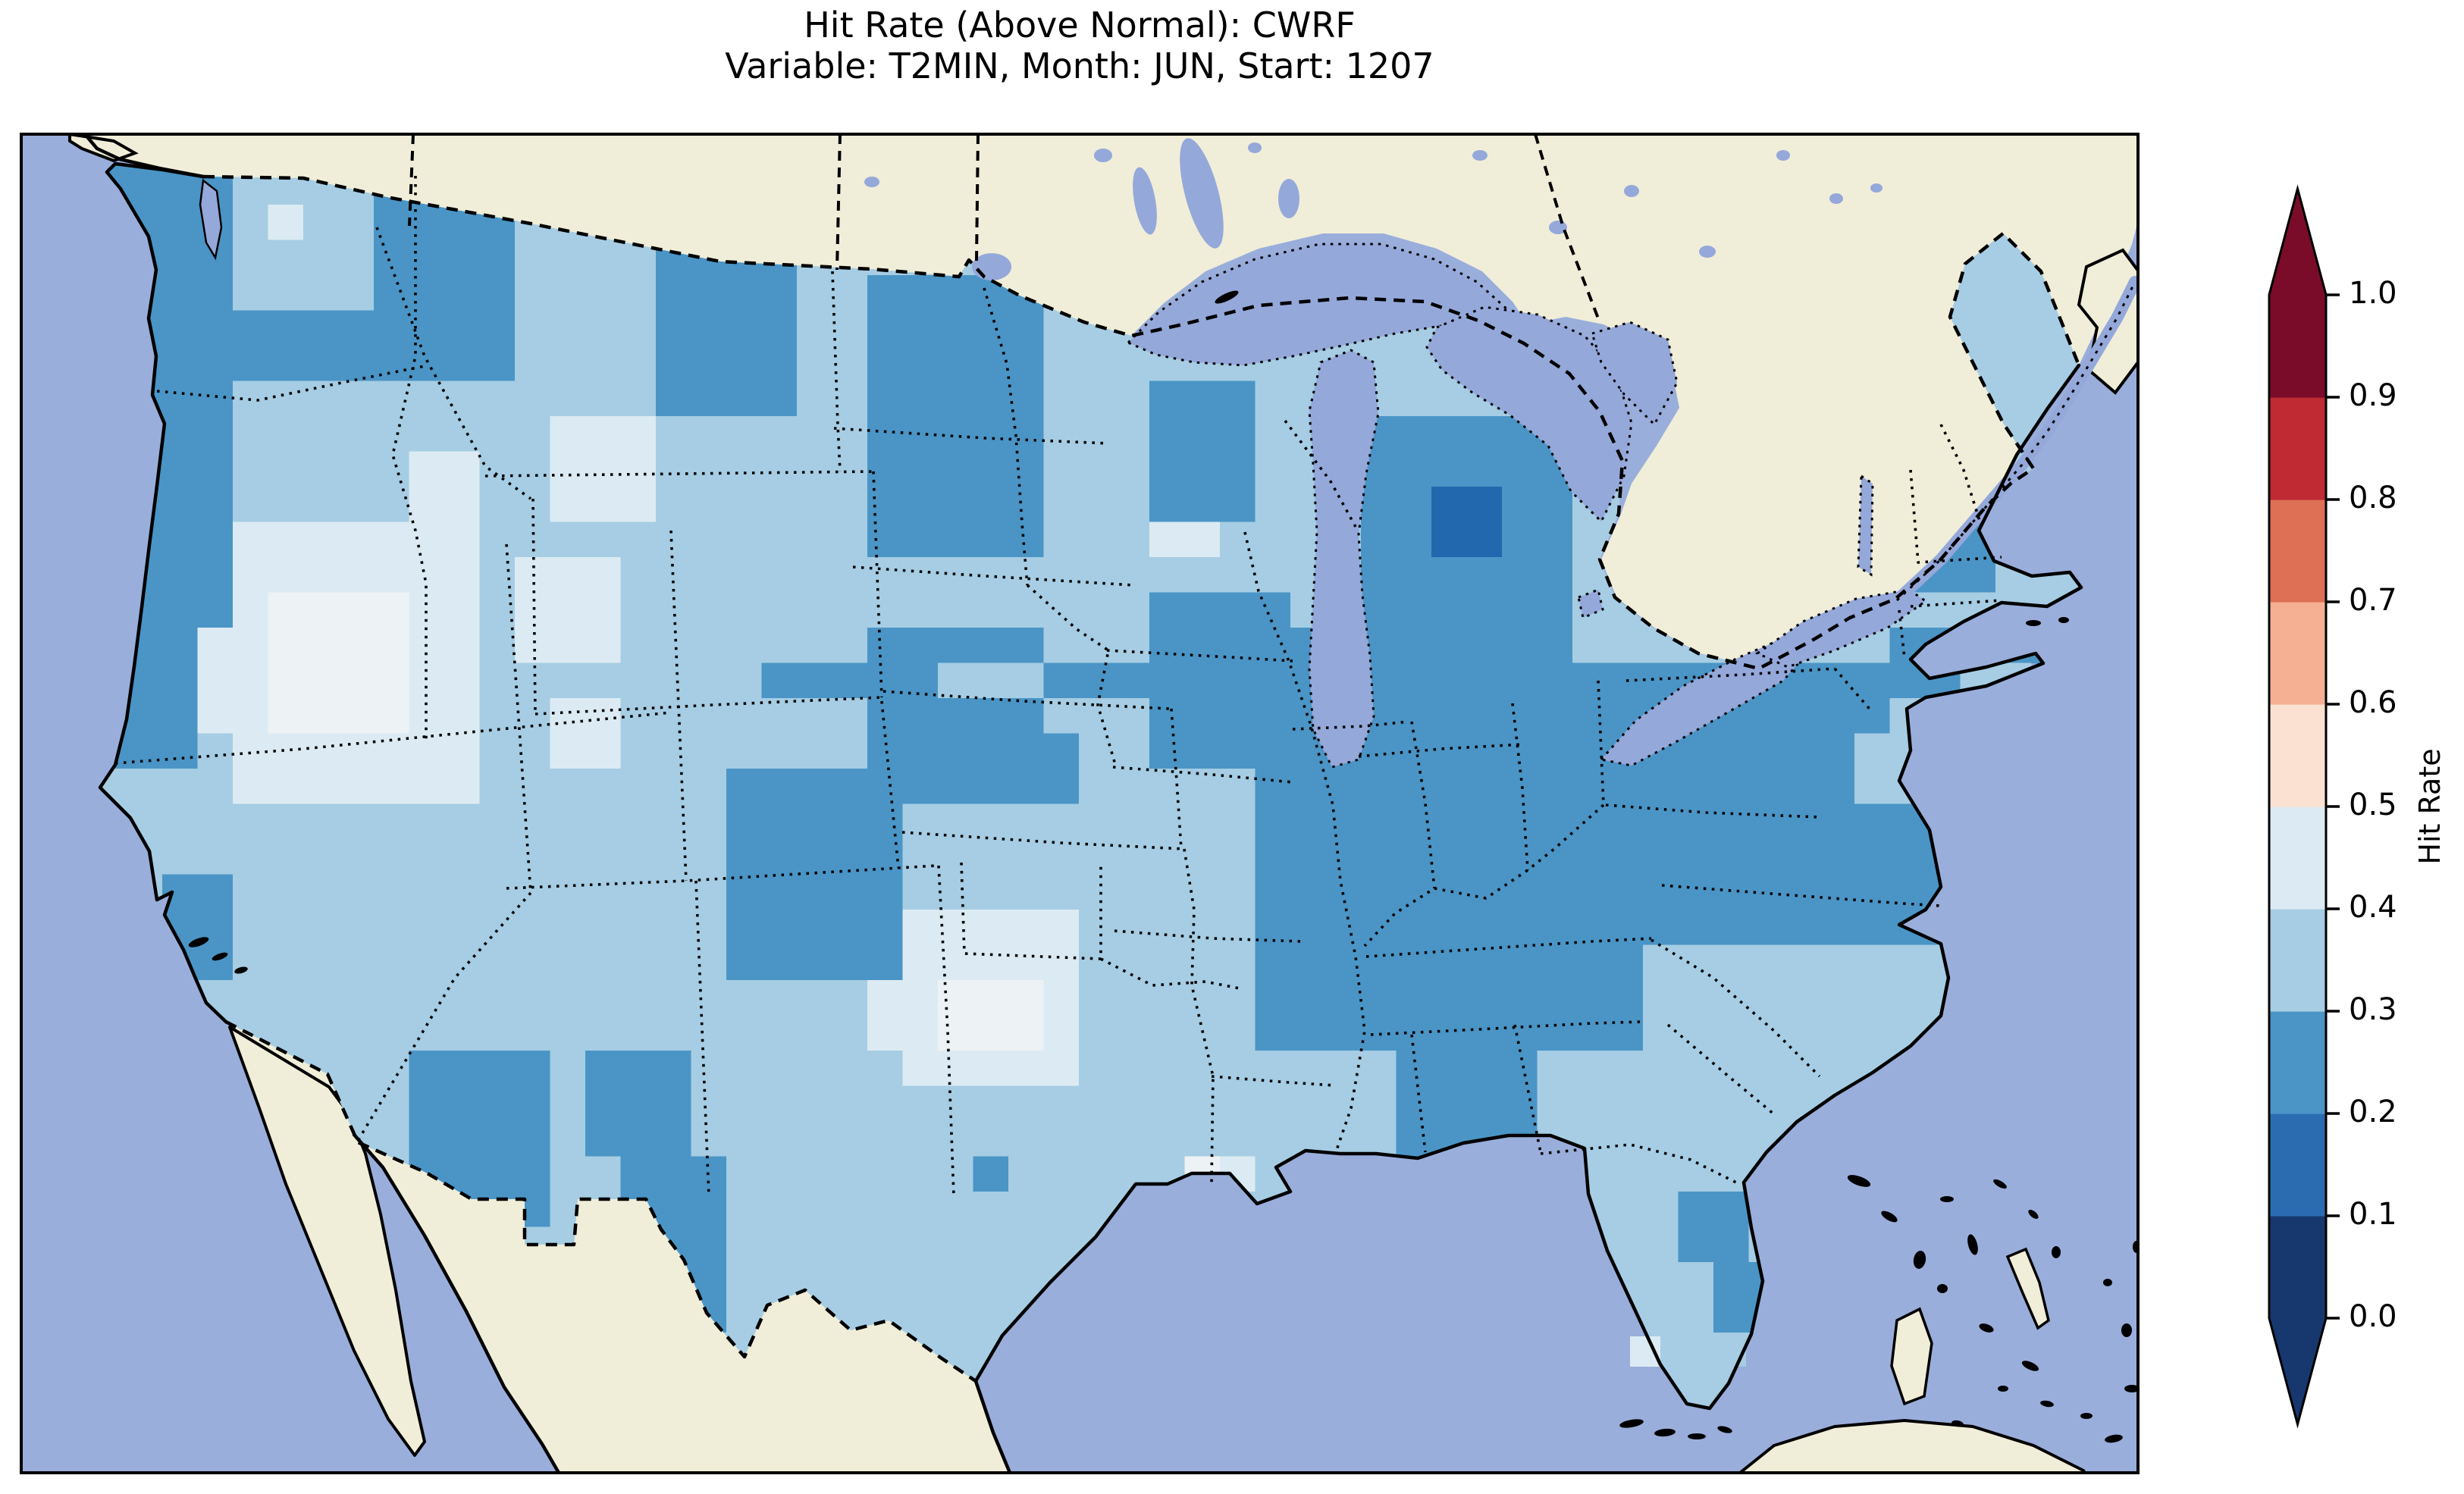  Describe the element at coordinates (1691, 1351) in the screenshot. I see `grid-cell-extra` at that location.